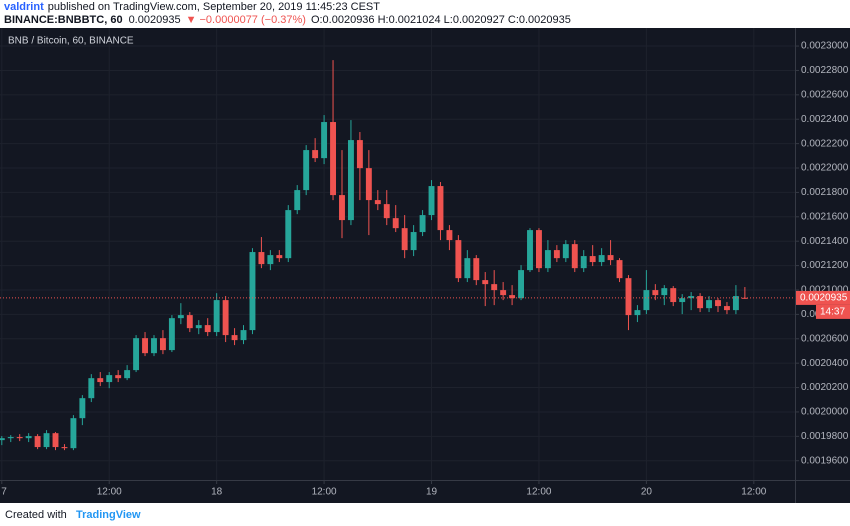 Image resolution: width=850 pixels, height=526 pixels. Describe the element at coordinates (24, 7) in the screenshot. I see `author: valdrint` at that location.